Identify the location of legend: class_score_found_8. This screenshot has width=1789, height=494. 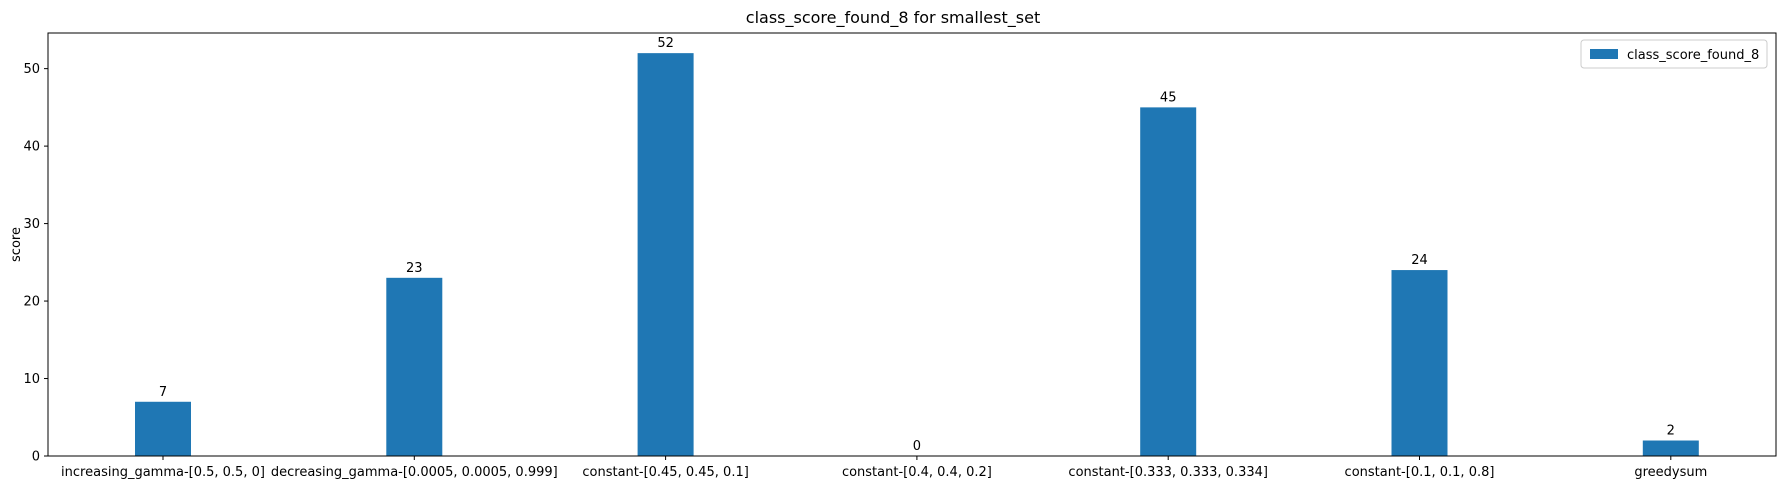
(1674, 54).